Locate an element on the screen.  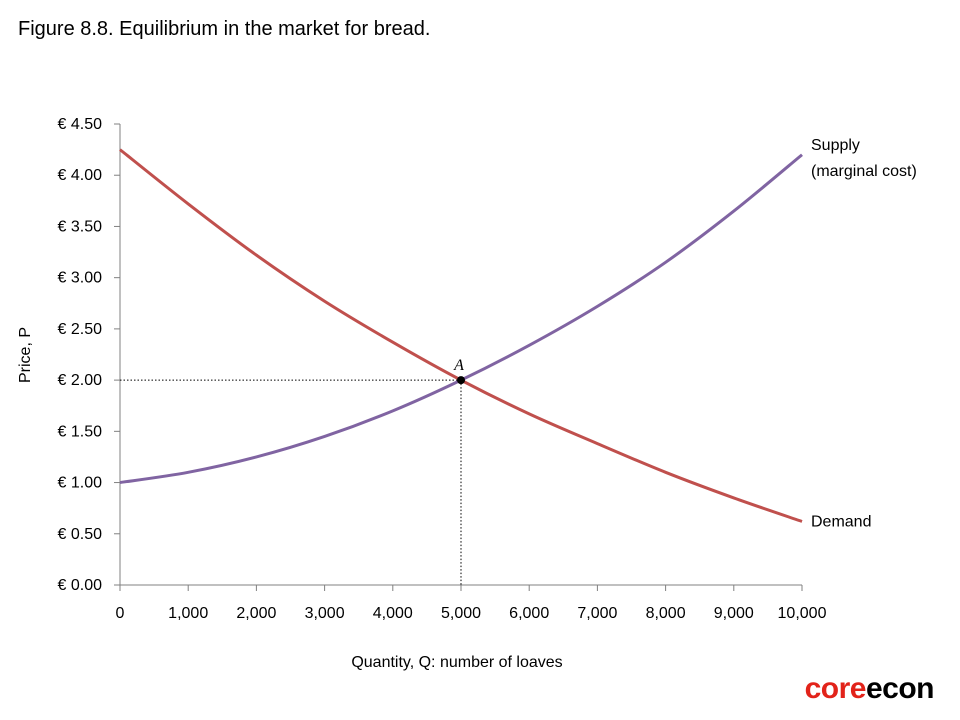
y-tick-label: € 4.00 is located at coordinates (80, 175).